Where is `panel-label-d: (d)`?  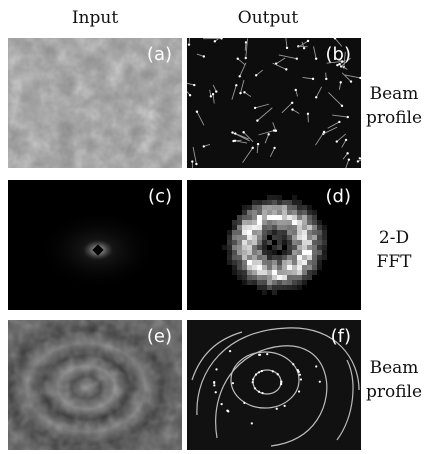 panel-label-d: (d) is located at coordinates (338, 196).